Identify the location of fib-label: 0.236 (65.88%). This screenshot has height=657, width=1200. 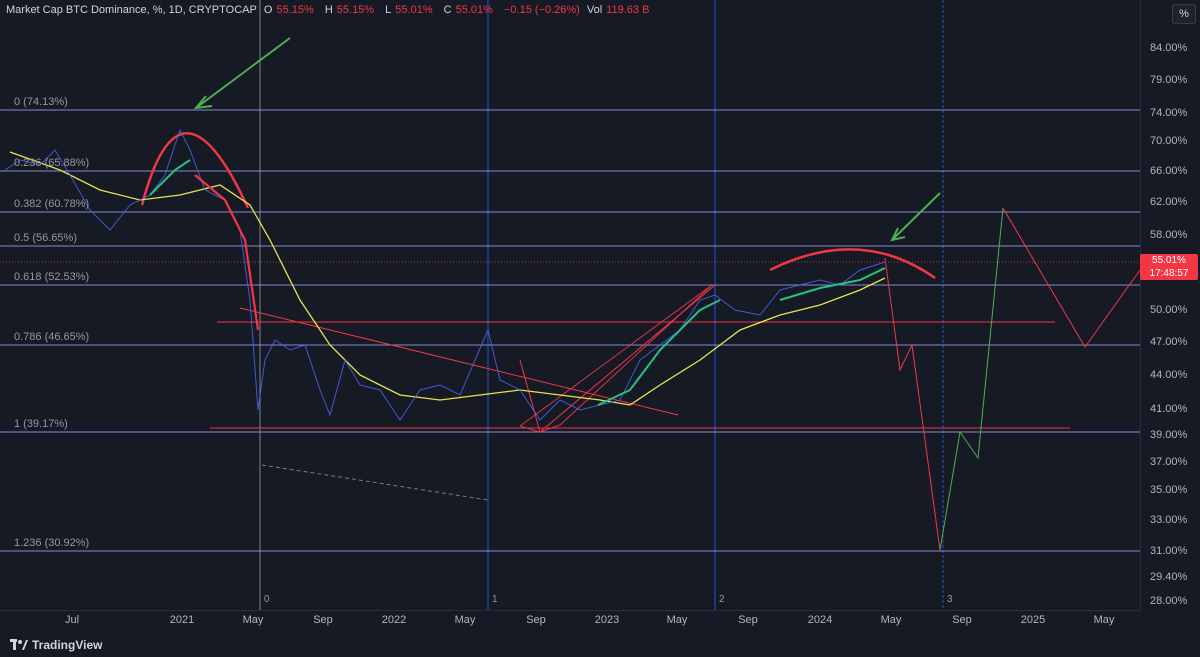
(52, 163).